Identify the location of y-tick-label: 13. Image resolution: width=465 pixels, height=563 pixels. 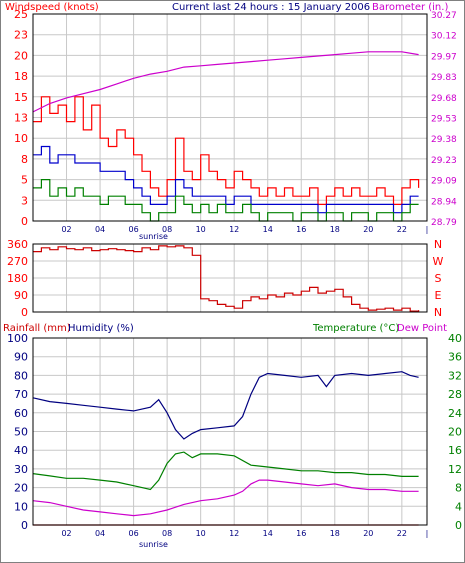
(21, 118).